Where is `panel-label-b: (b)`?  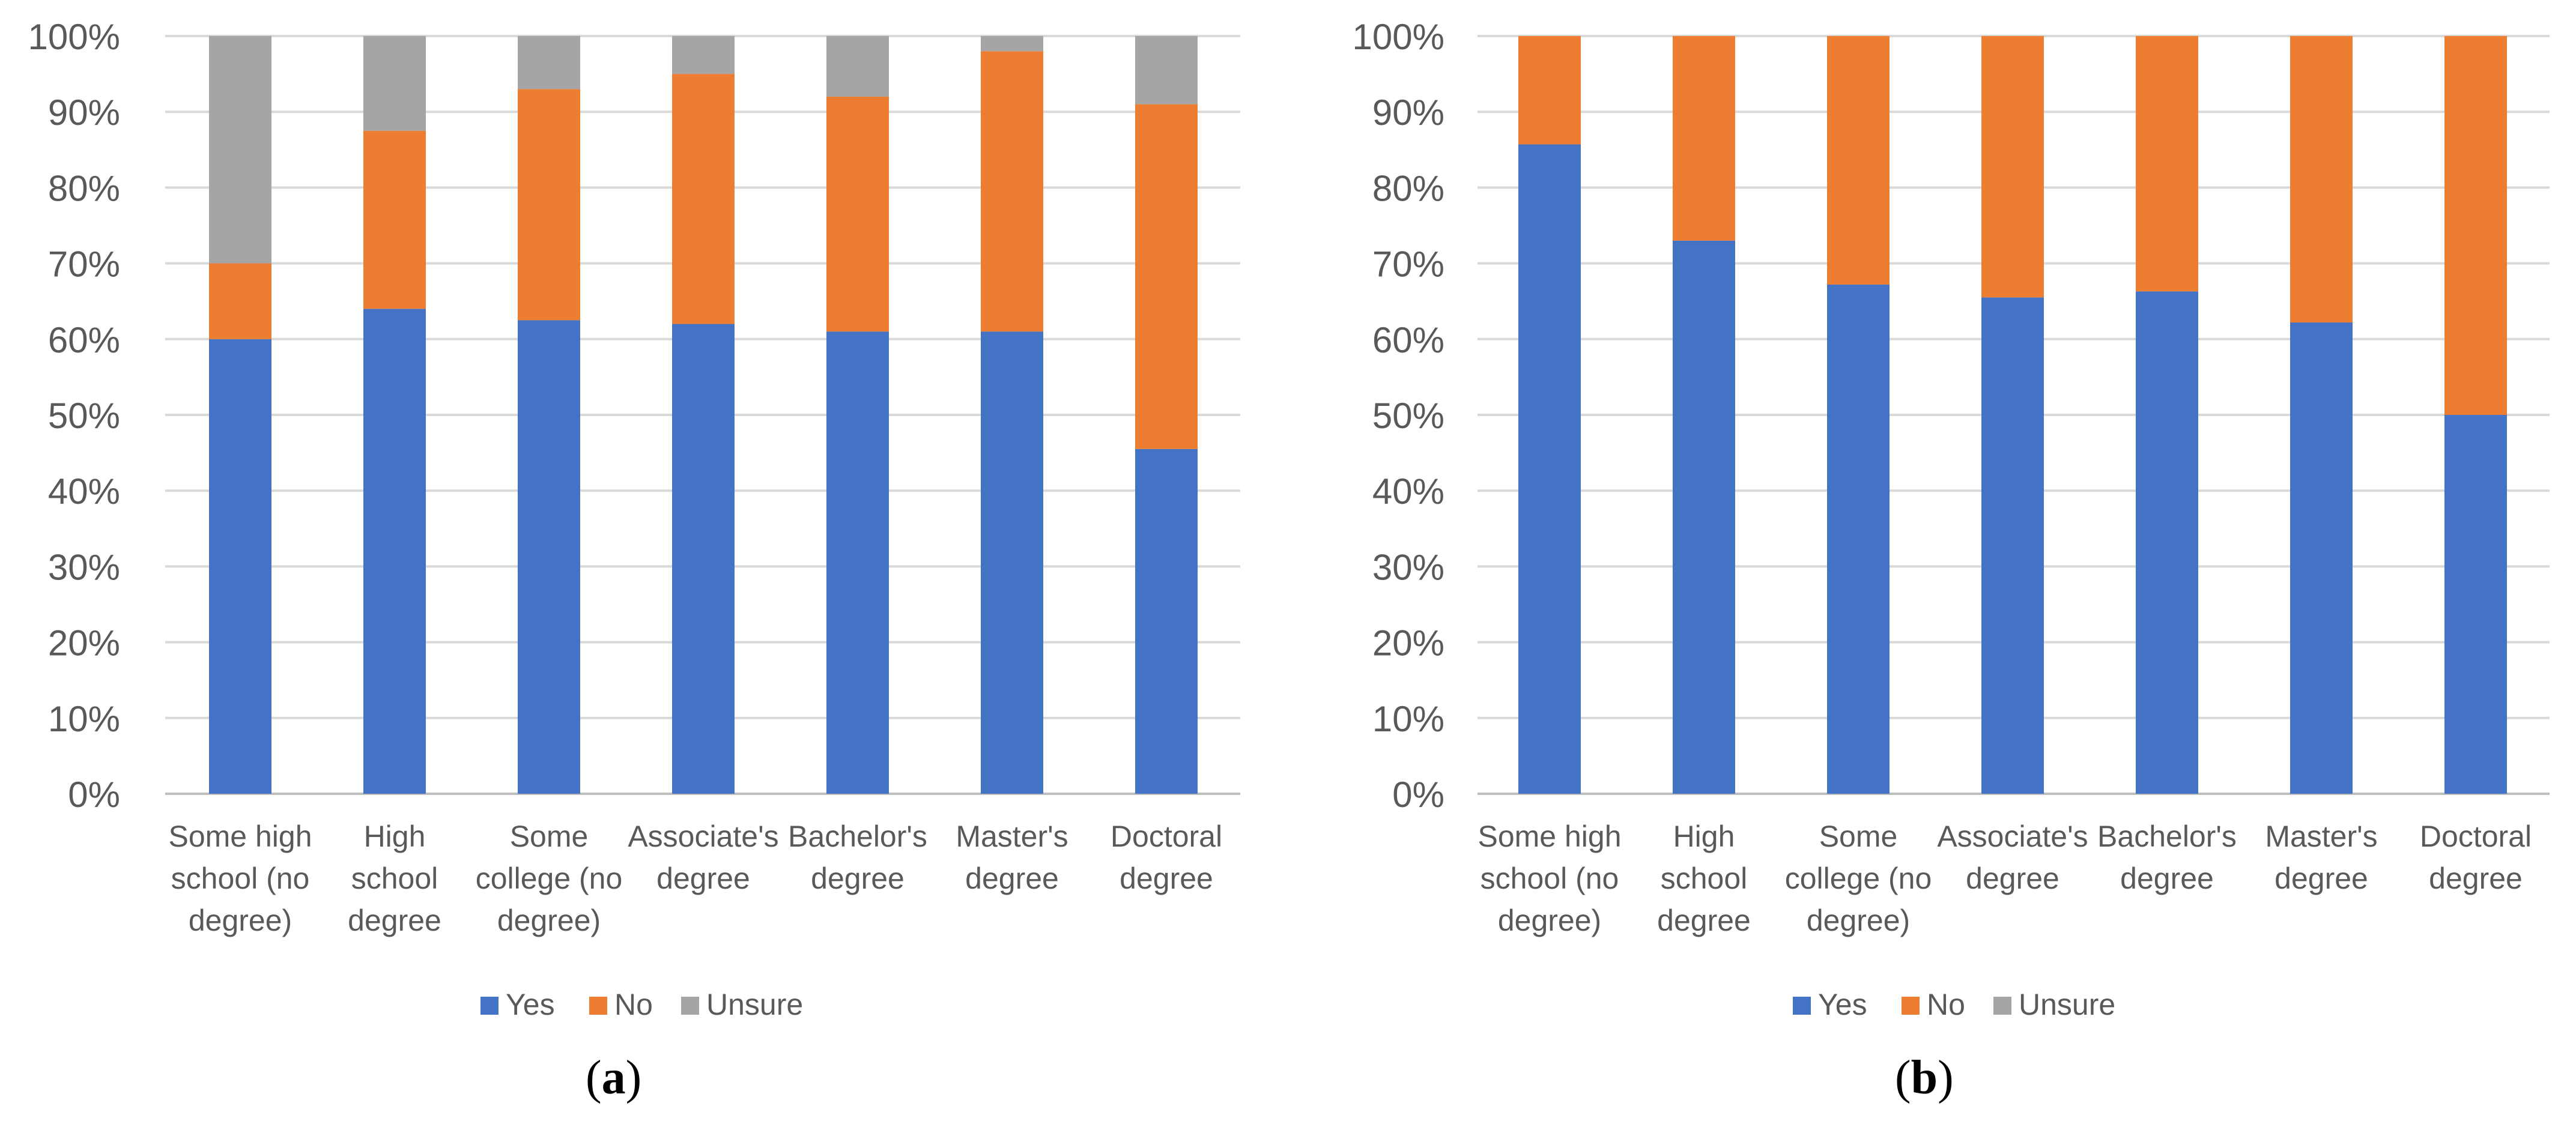
panel-label-b: (b) is located at coordinates (1924, 1077).